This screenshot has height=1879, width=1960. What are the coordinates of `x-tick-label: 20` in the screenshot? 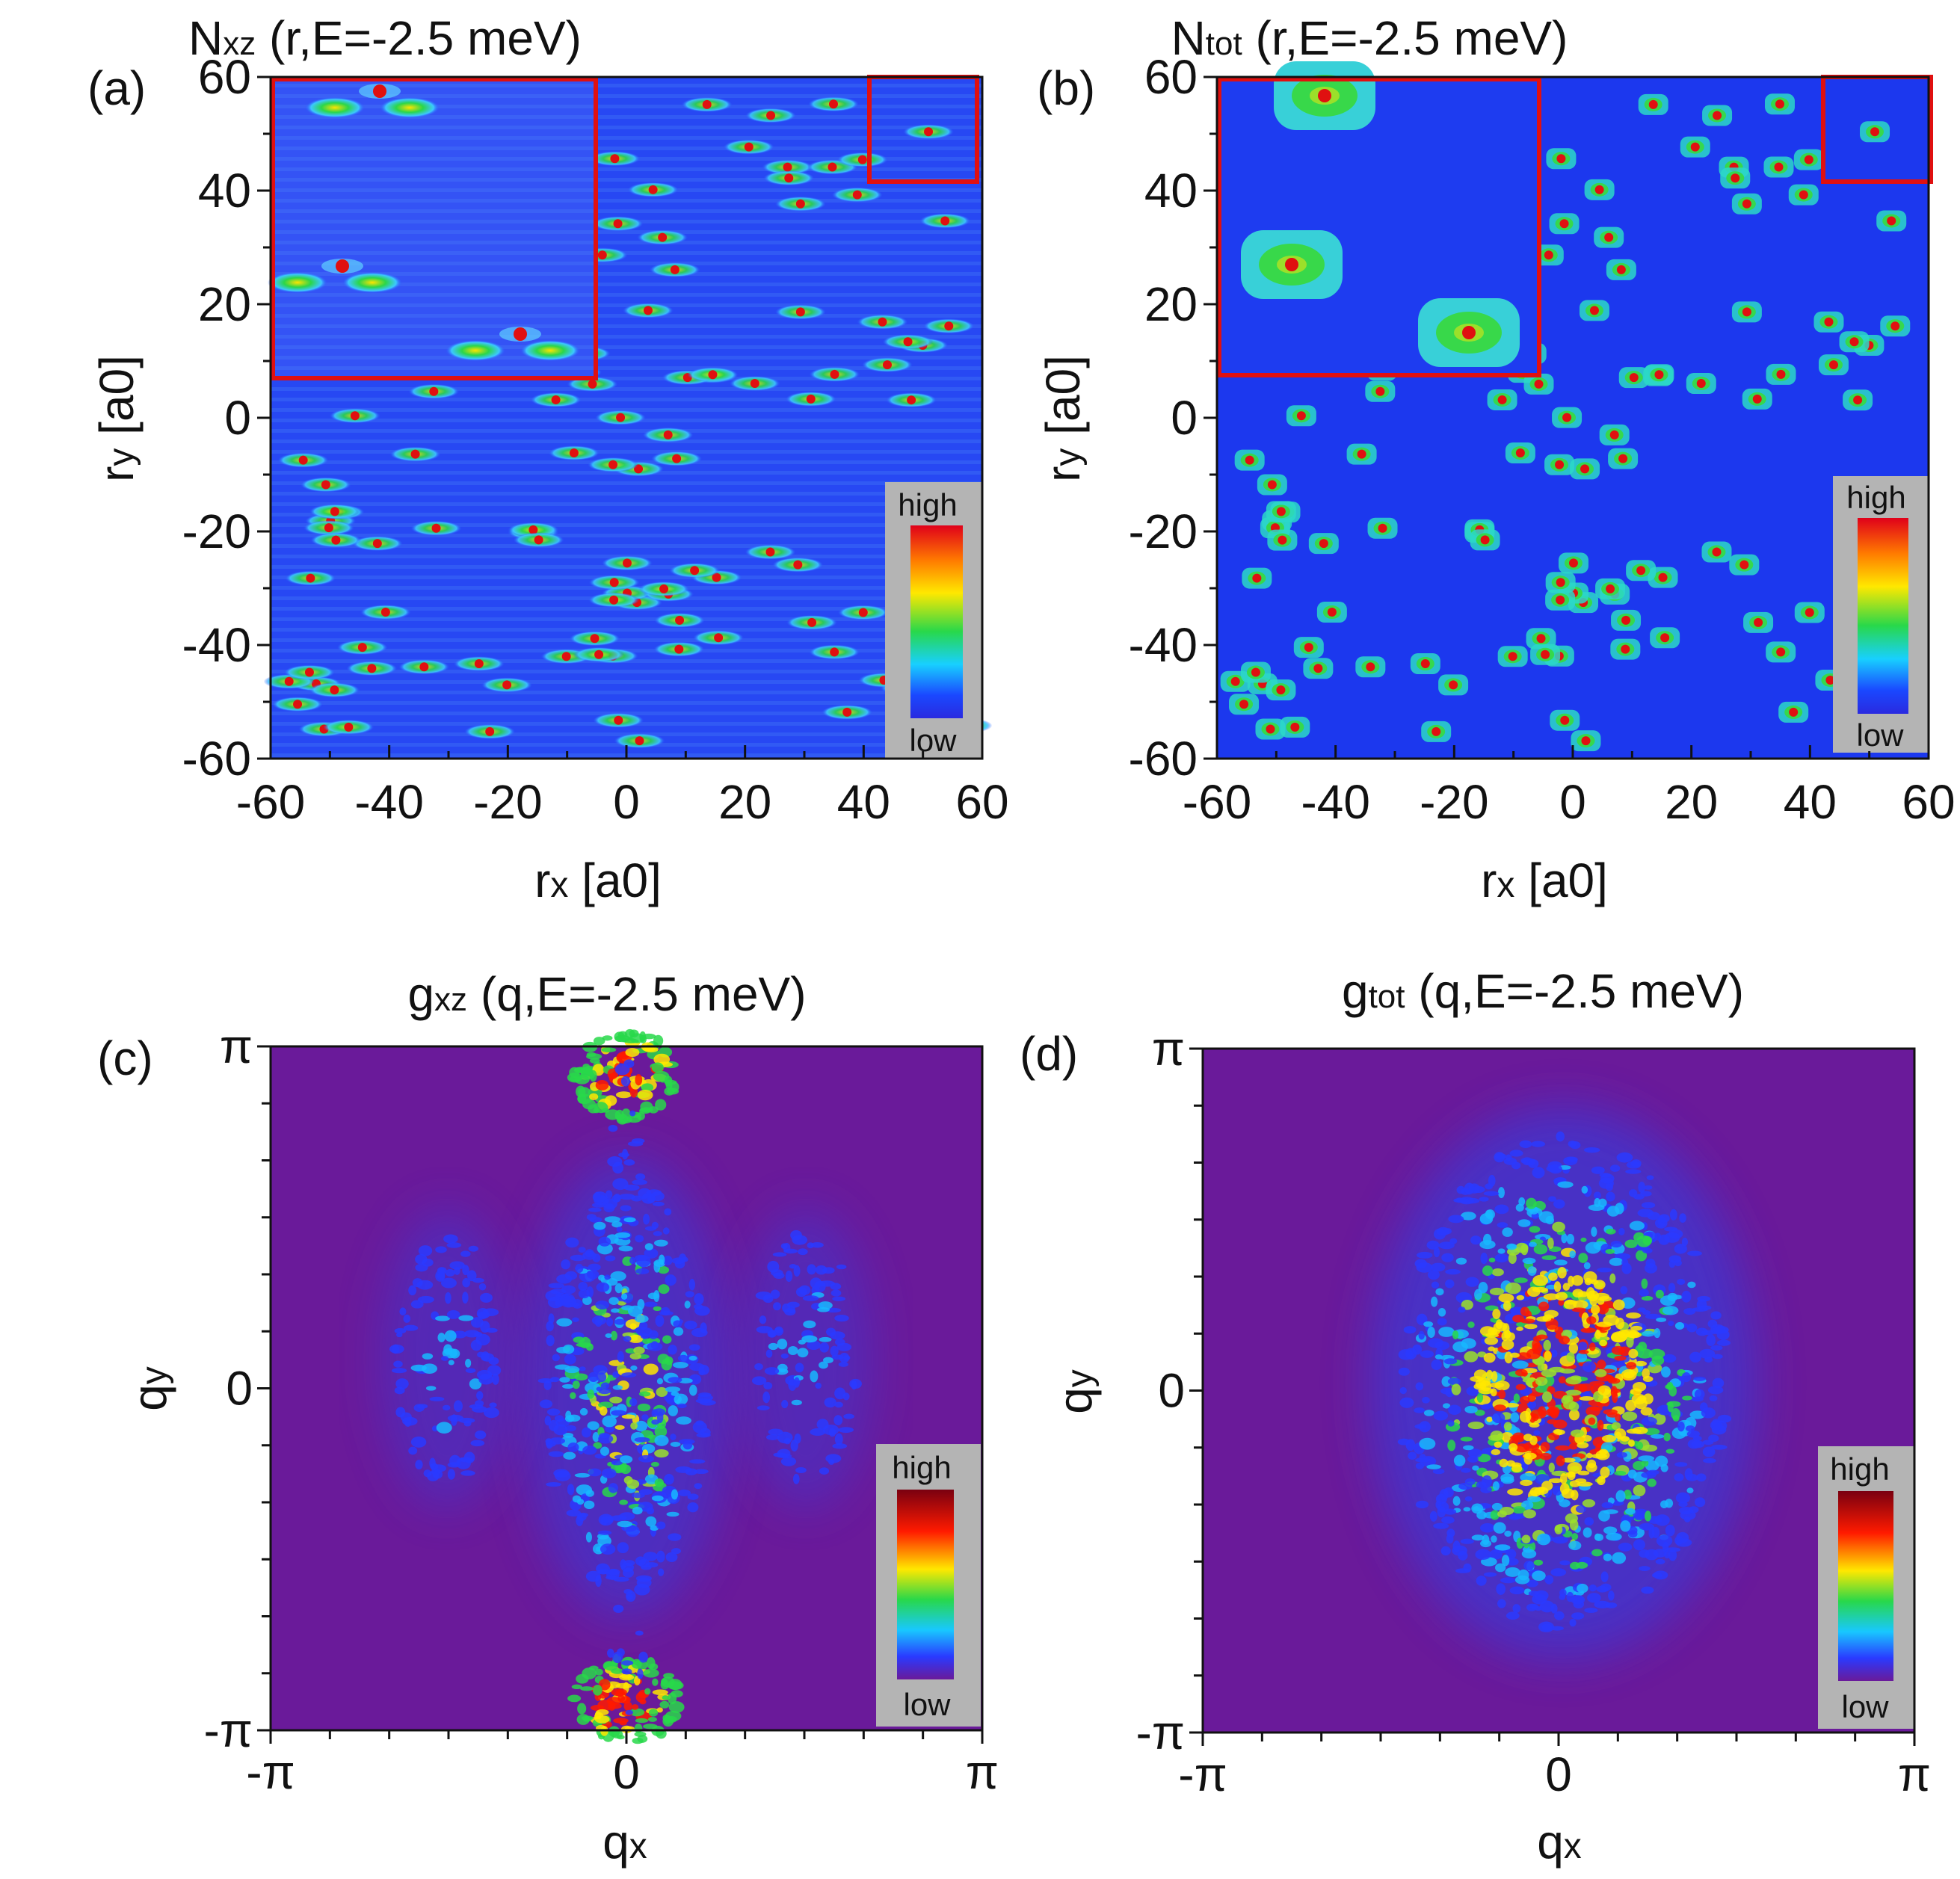 It's located at (744, 802).